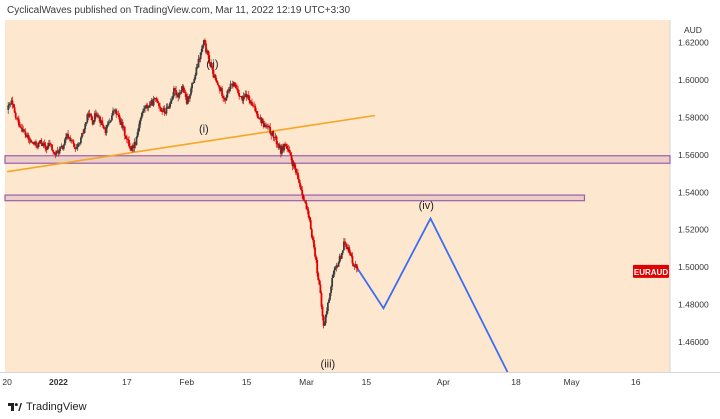 The image size is (720, 419). What do you see at coordinates (191, 143) in the screenshot?
I see `trendline` at bounding box center [191, 143].